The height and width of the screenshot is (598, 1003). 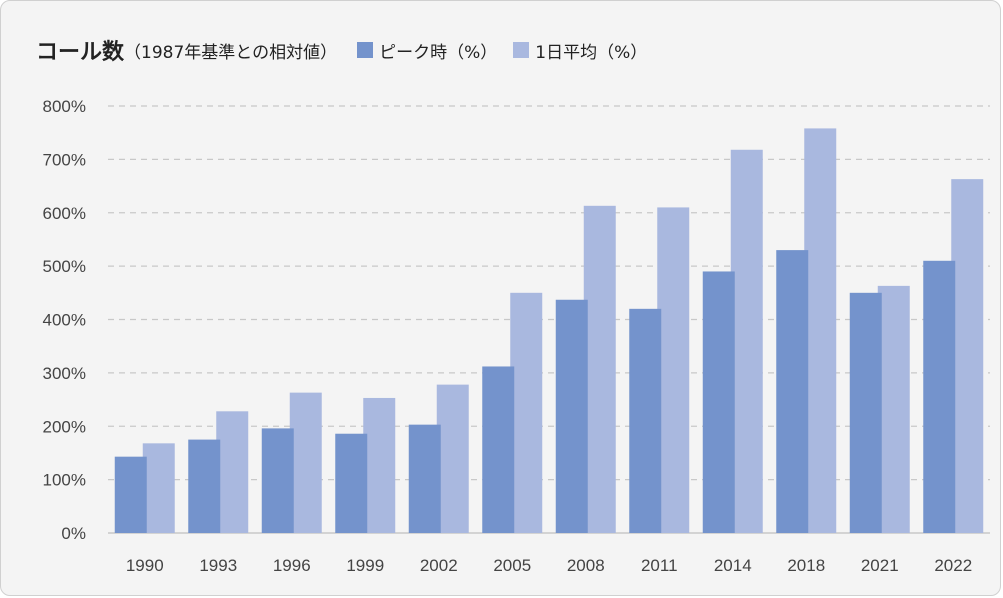 What do you see at coordinates (659, 565) in the screenshot?
I see `x-tick-label: 2011` at bounding box center [659, 565].